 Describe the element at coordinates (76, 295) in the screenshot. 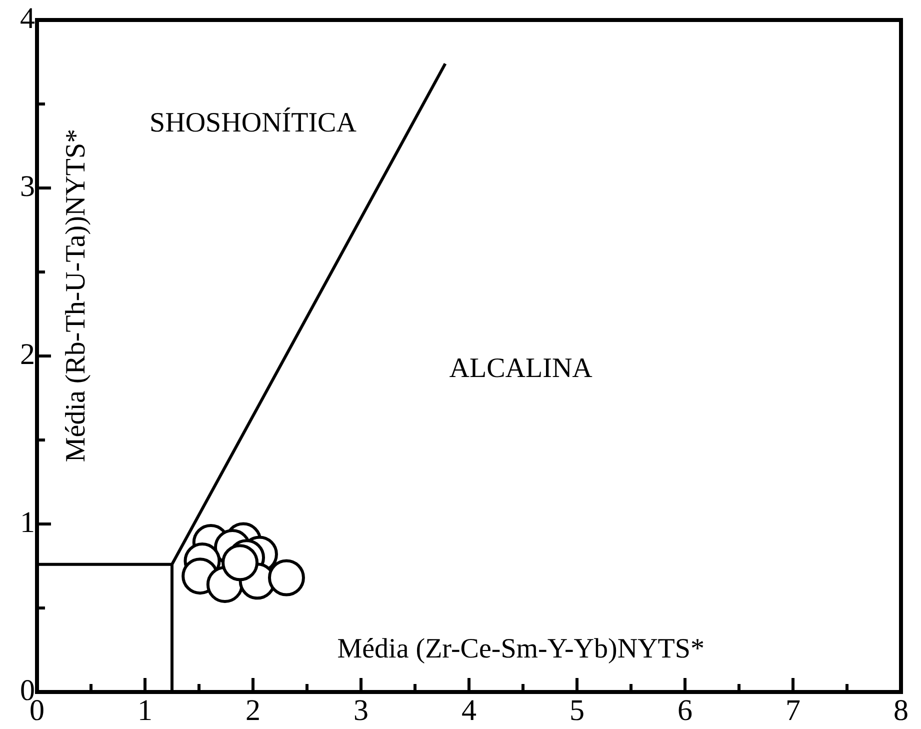

I see `y-axis-title: Média (Rb-Th-U-Ta))NYTS*` at that location.